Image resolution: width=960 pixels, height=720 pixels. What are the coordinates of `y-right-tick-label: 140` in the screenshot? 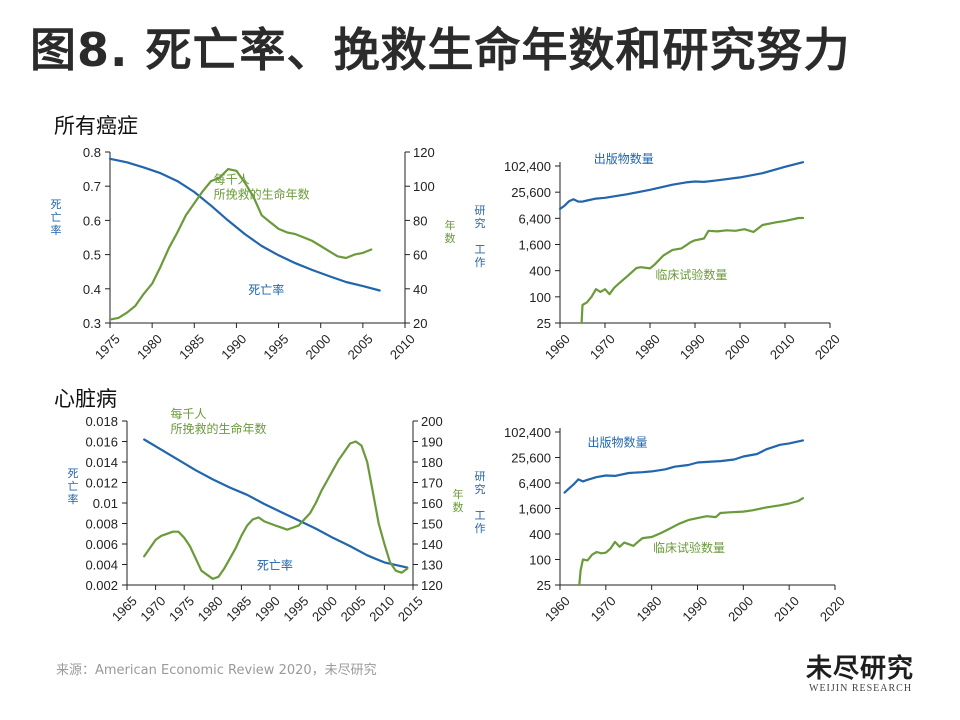 It's located at (432, 544).